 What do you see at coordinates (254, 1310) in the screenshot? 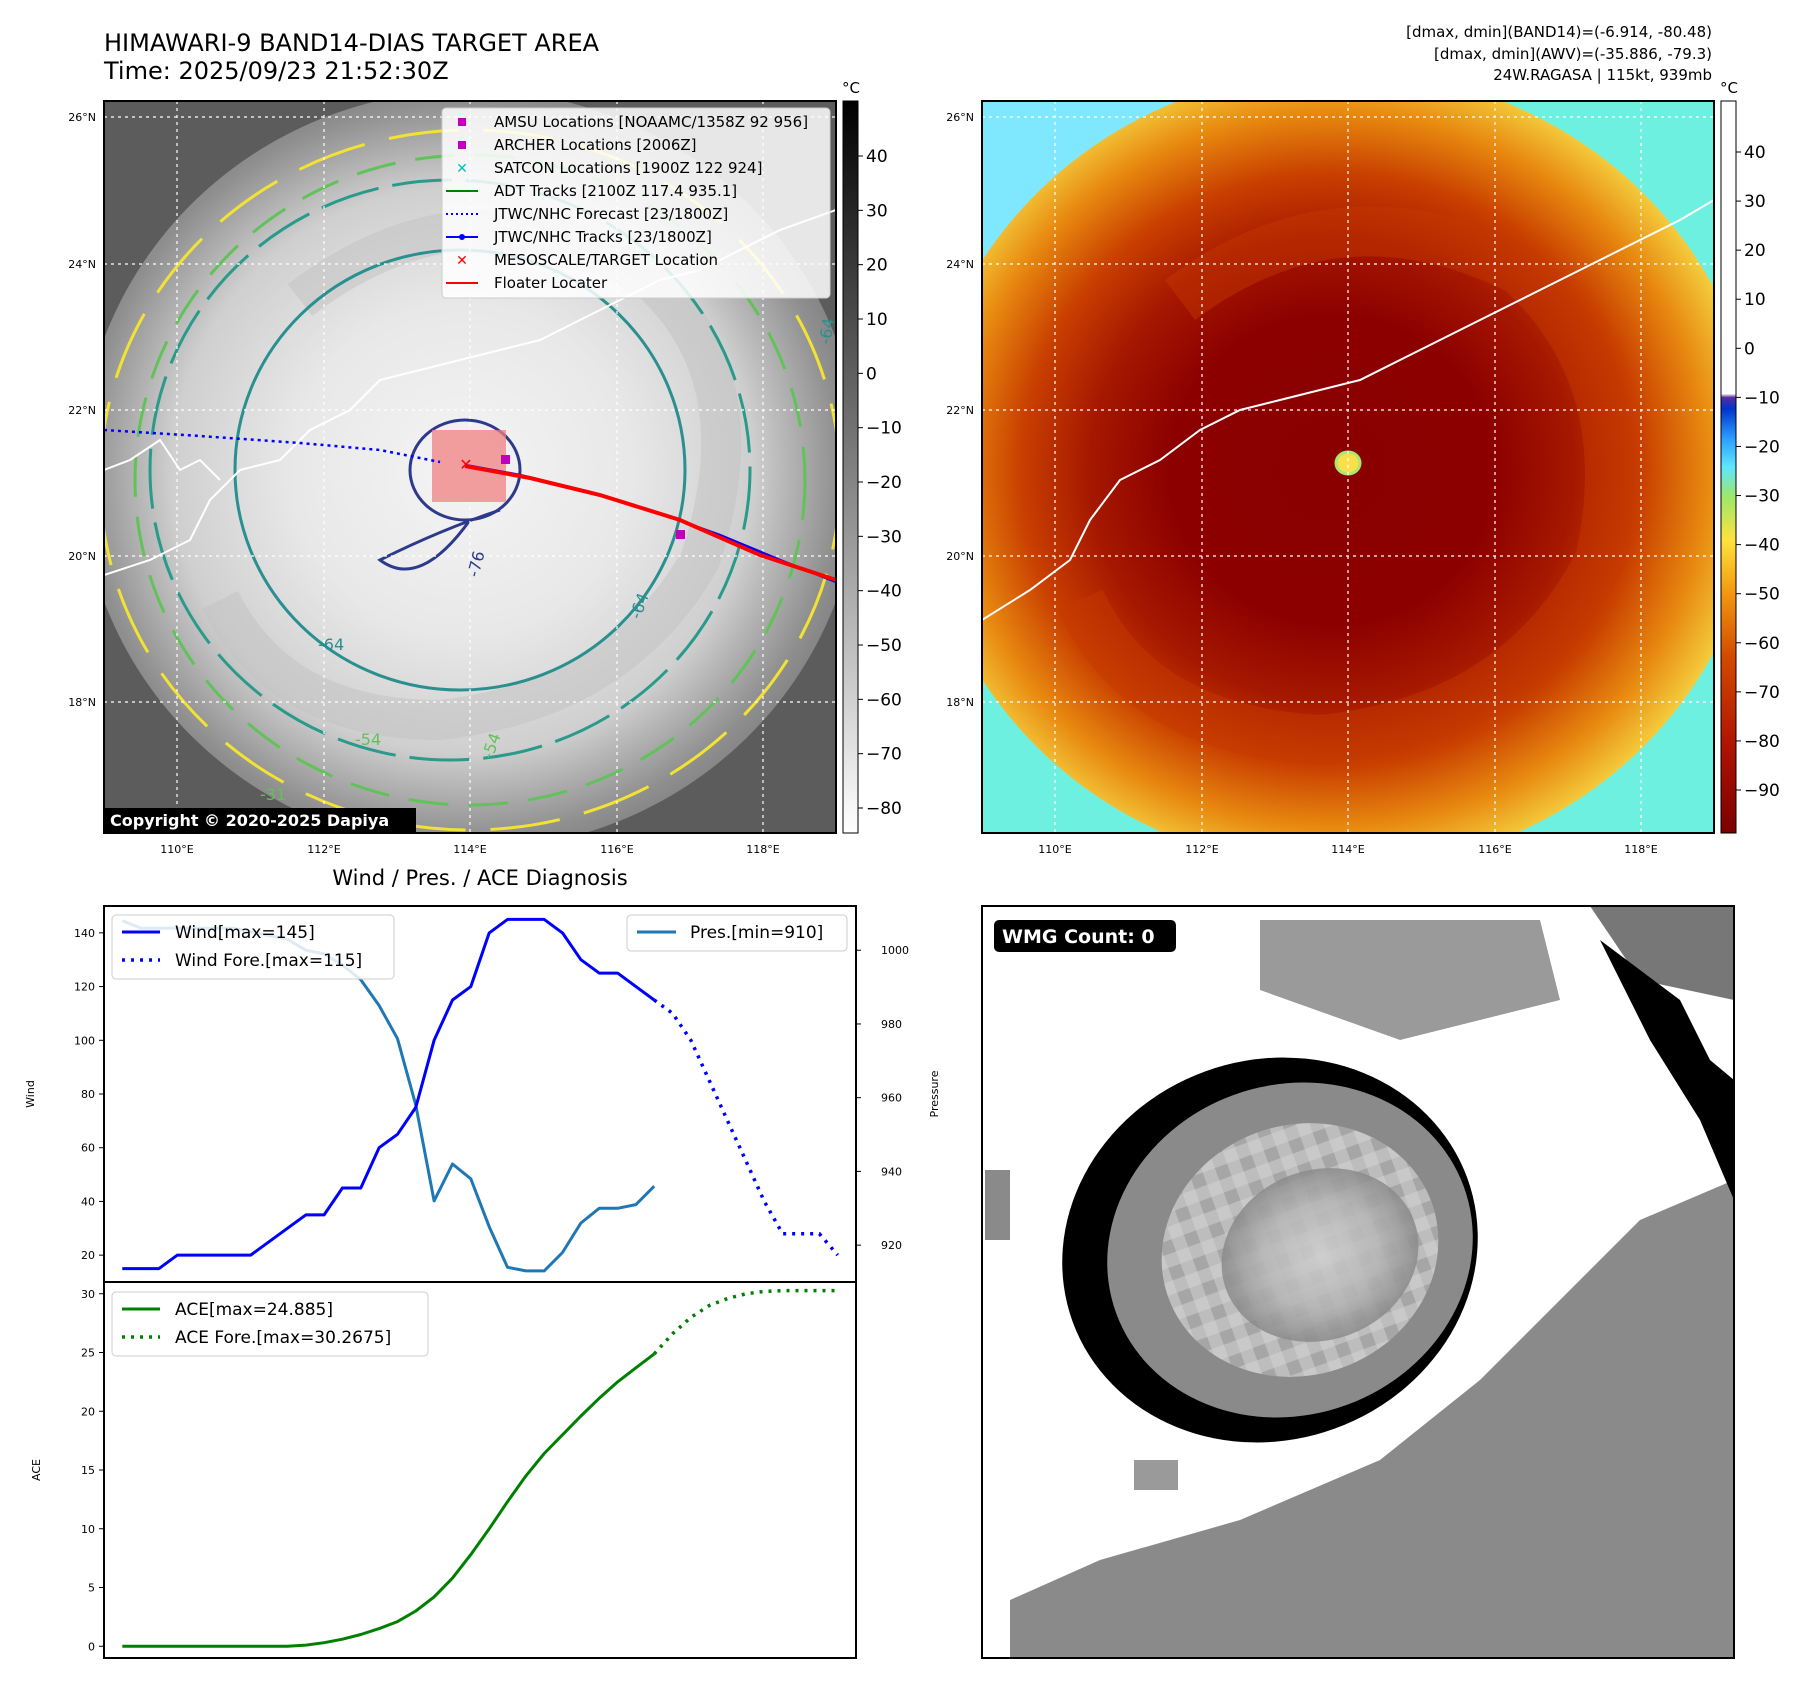
I see `ace-legend-label: ACE[max=24.885]` at bounding box center [254, 1310].